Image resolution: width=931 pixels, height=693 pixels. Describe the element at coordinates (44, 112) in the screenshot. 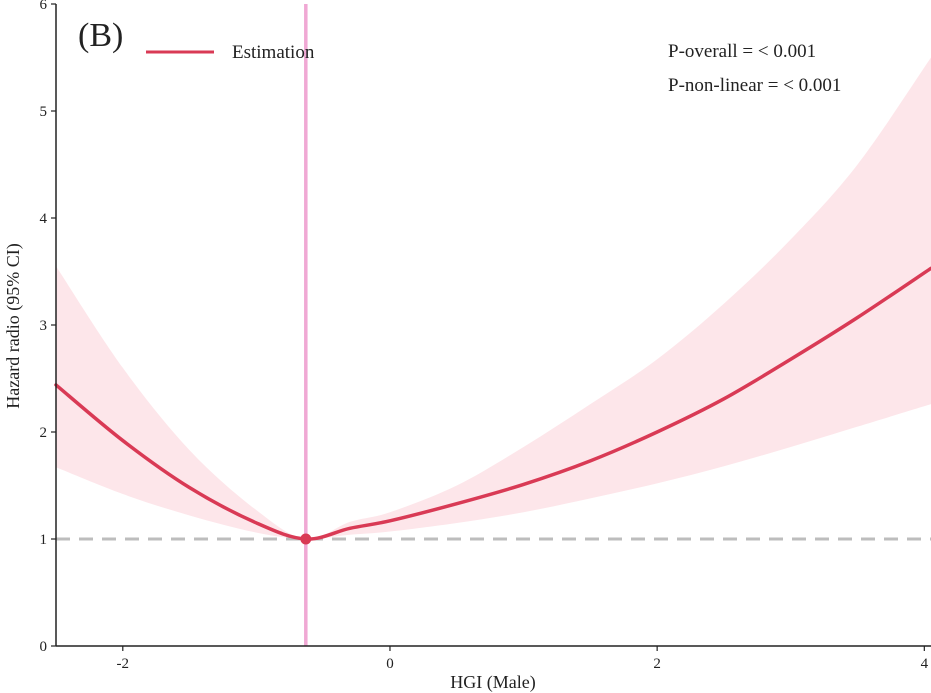

I see `y-tick-label: 5` at that location.